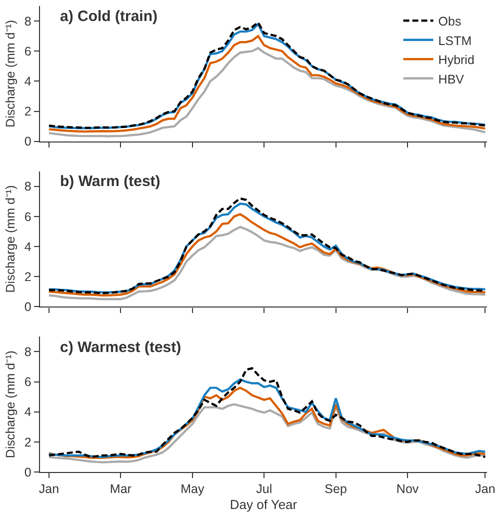  I want to click on x-tick-label: Mar, so click(121, 489).